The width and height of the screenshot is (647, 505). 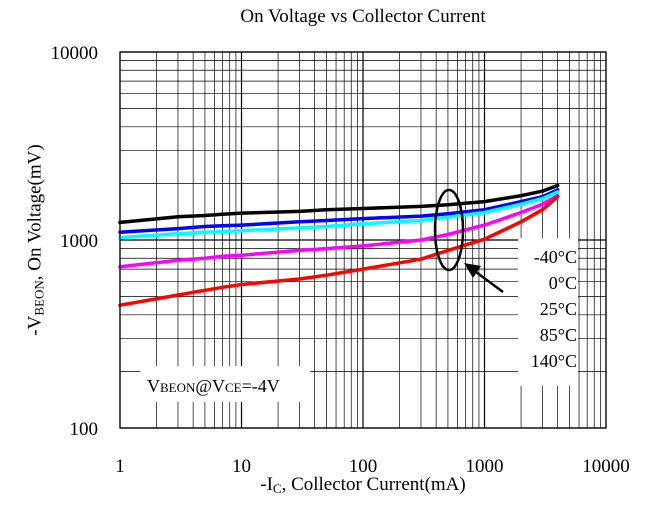 What do you see at coordinates (153, 386) in the screenshot?
I see `annotation-part: V` at bounding box center [153, 386].